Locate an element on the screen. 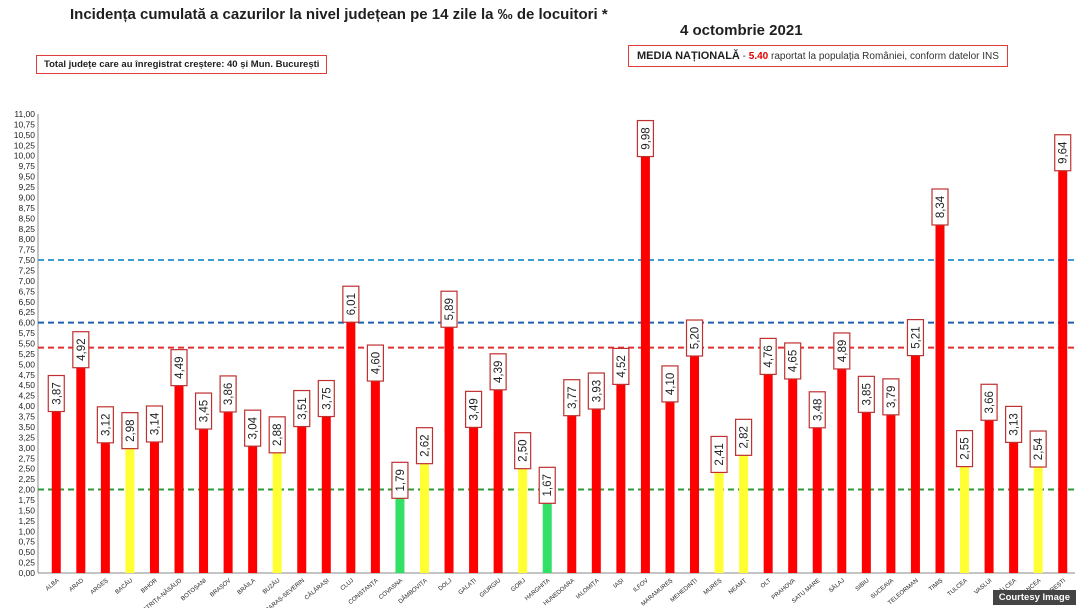  y-tick-label: 10,50 is located at coordinates (25, 135).